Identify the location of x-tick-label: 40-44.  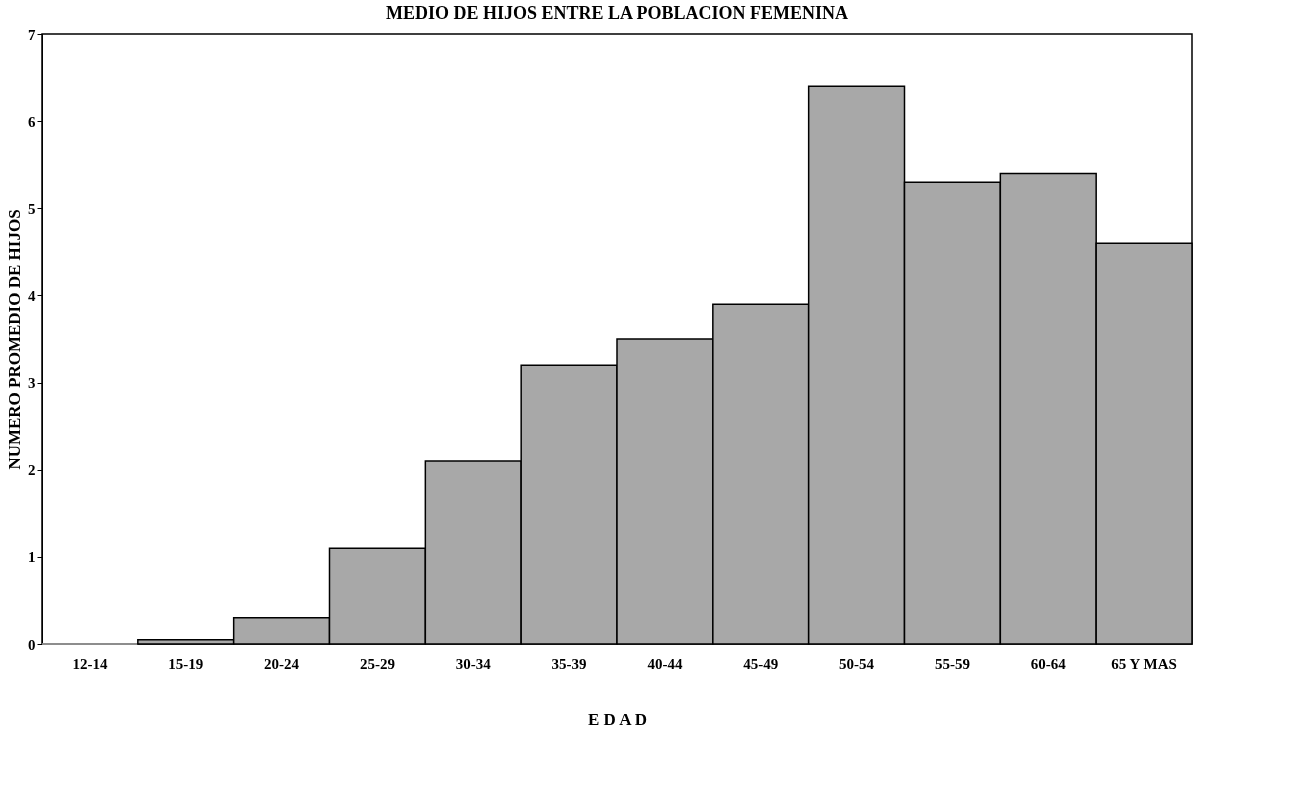
(665, 663).